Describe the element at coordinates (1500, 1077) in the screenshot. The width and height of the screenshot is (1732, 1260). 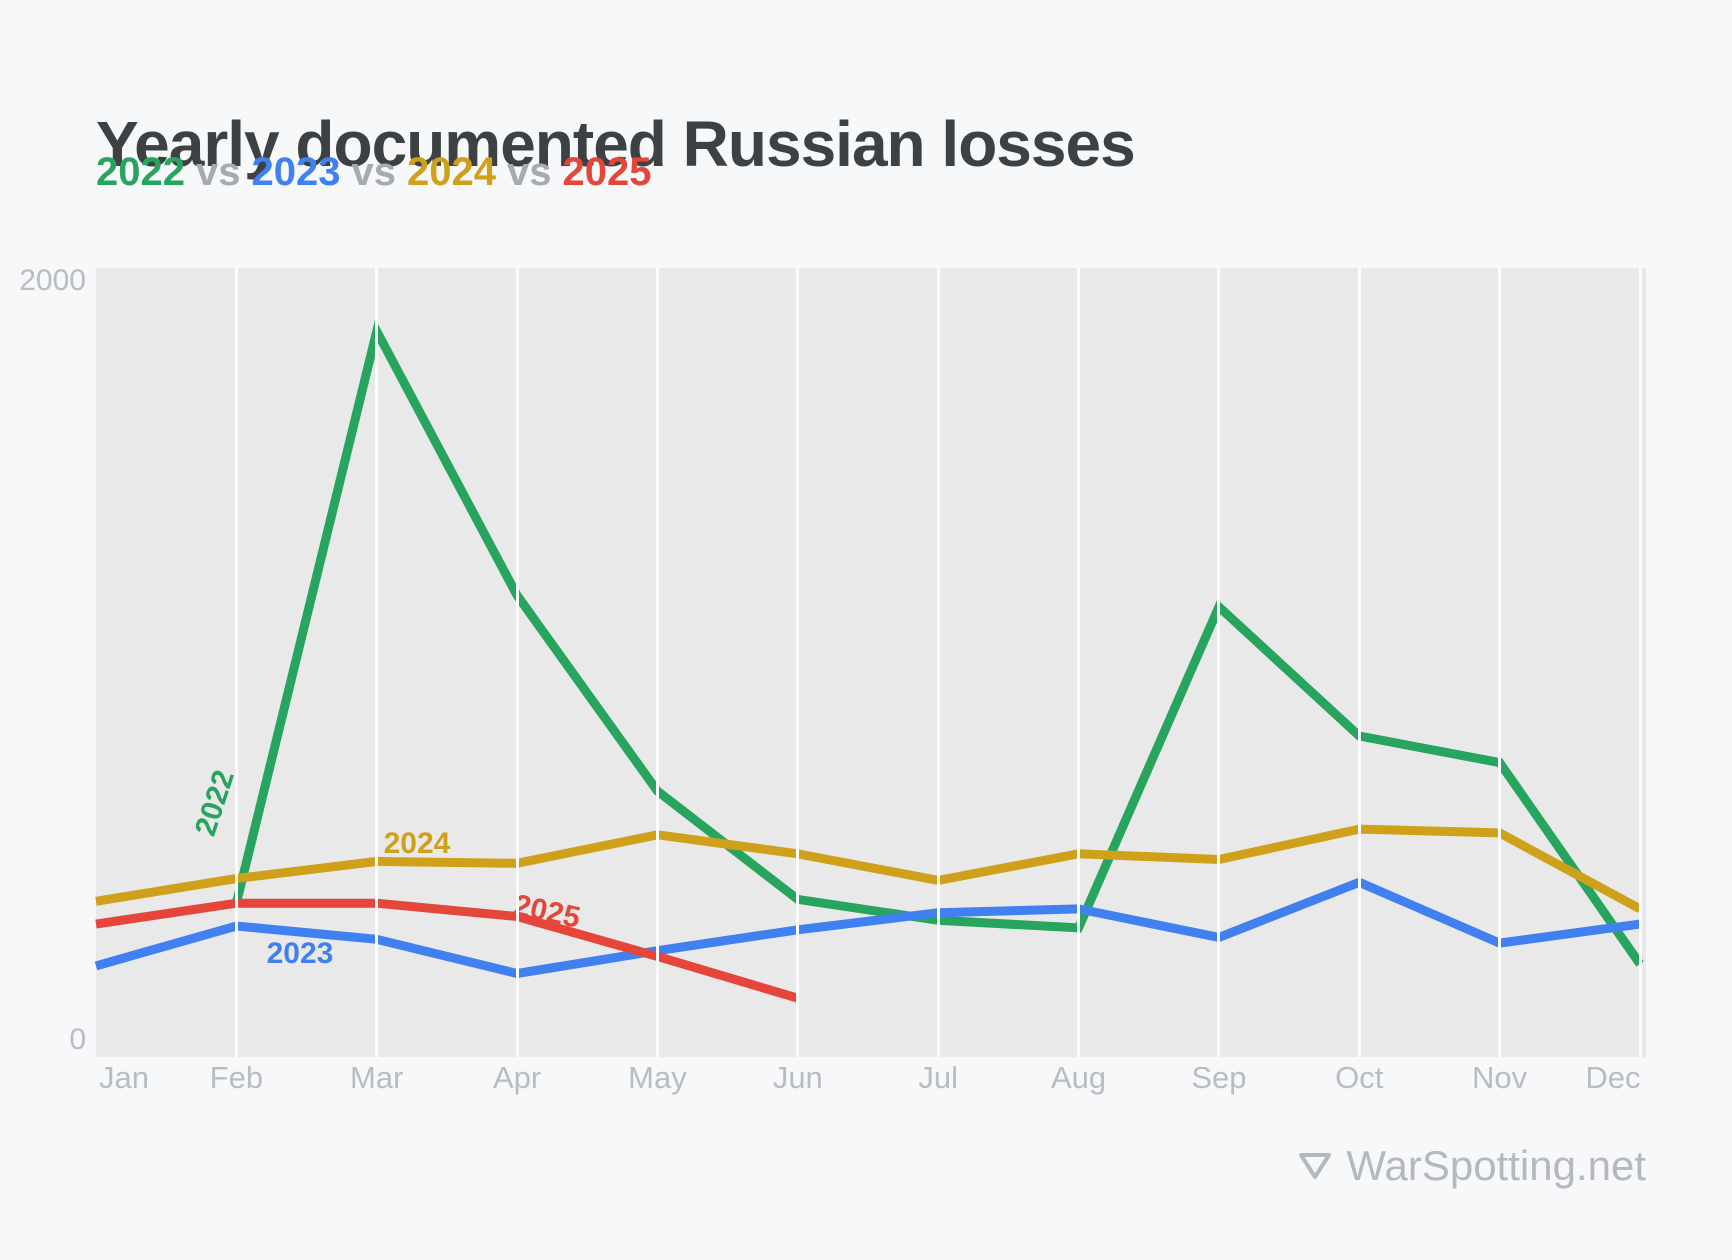
I see `x-axis-label-nov: Nov` at that location.